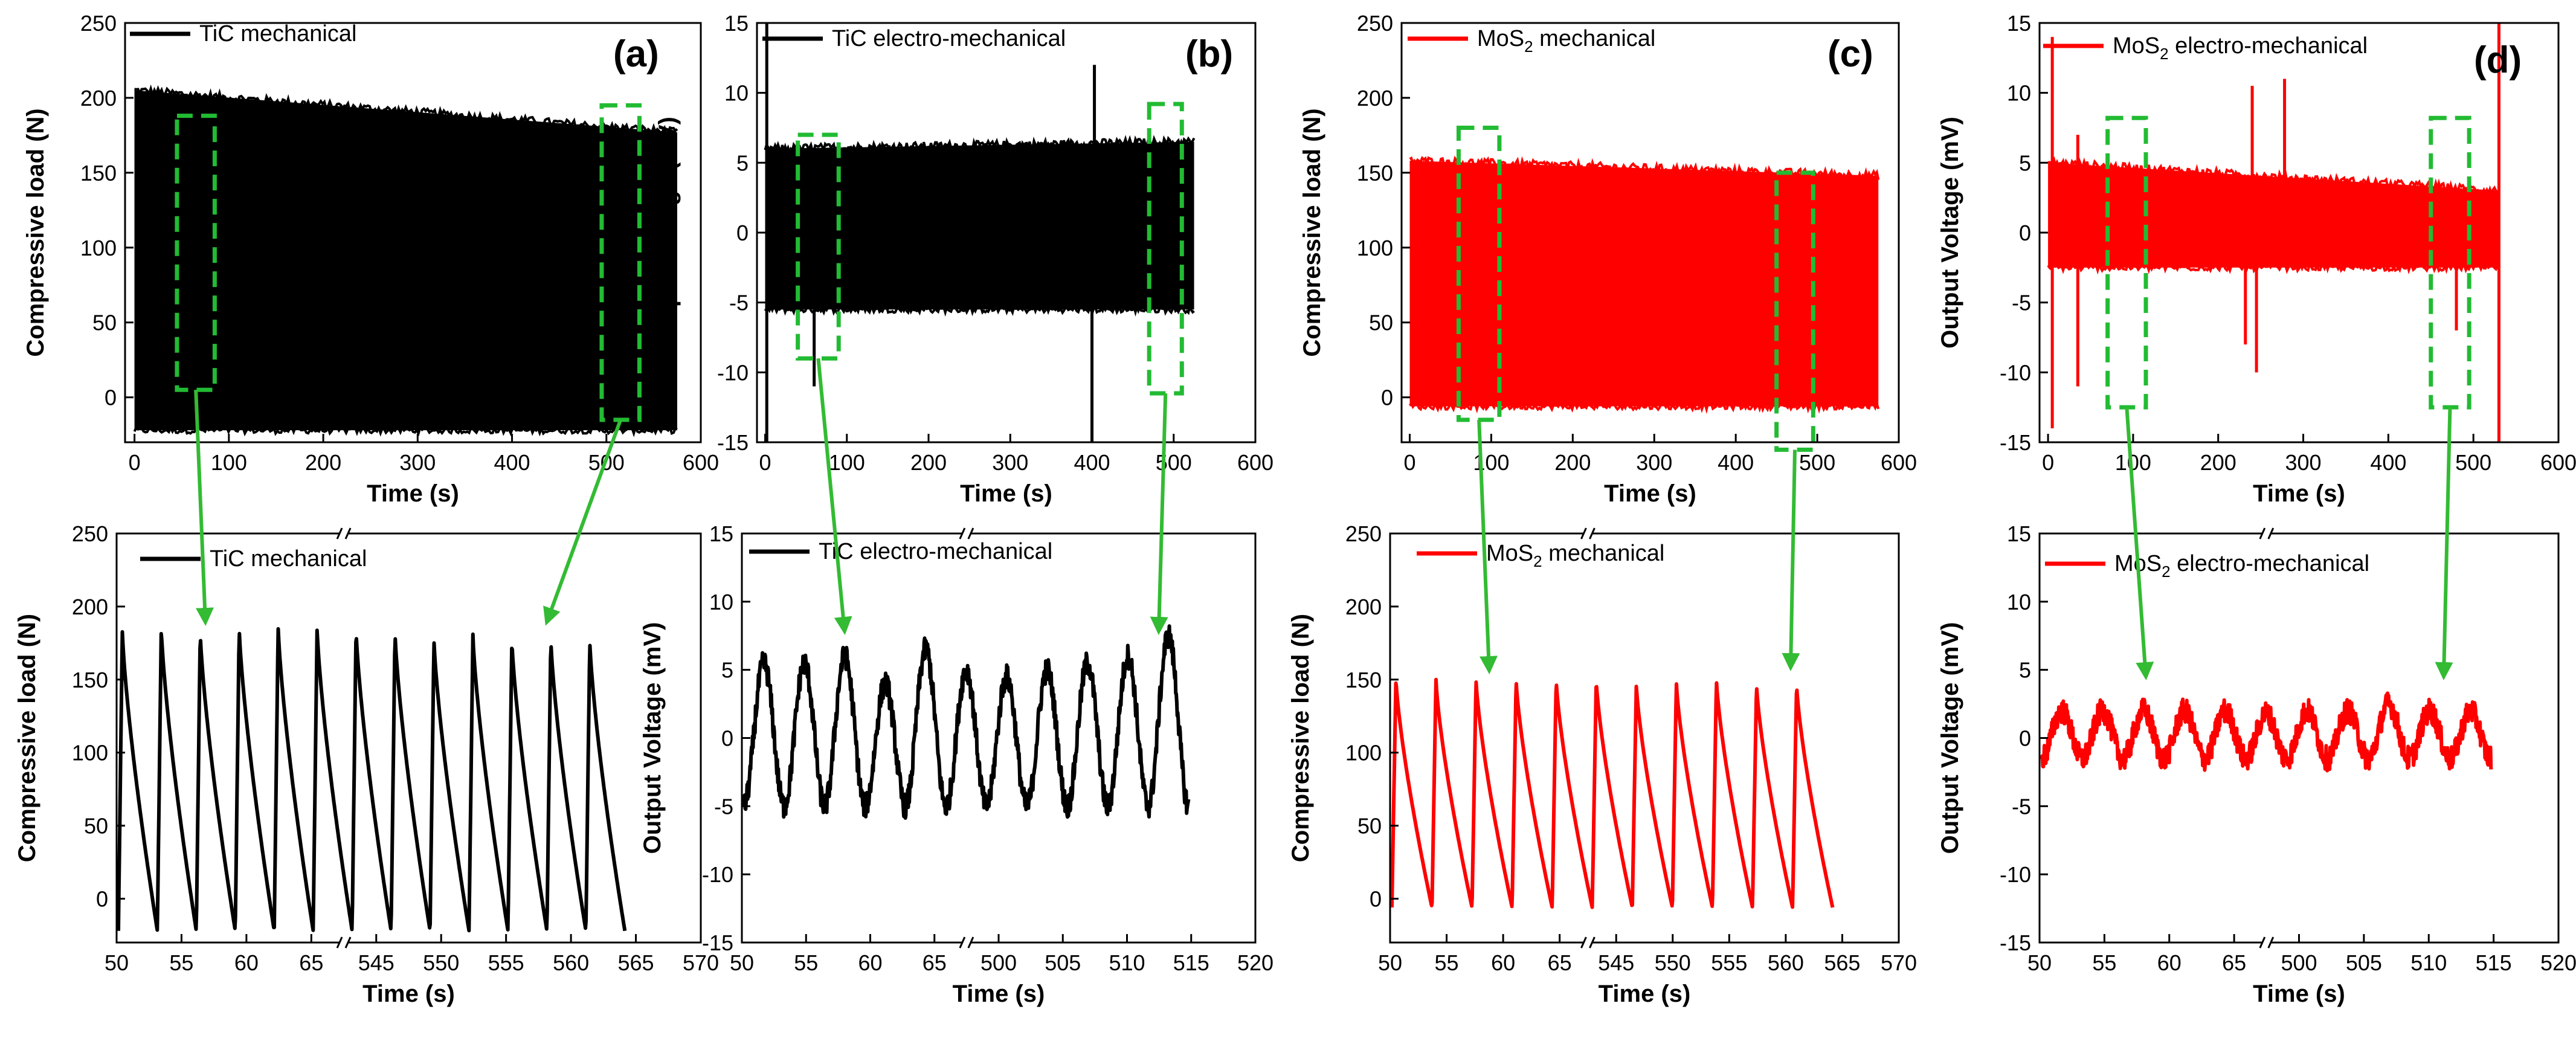  What do you see at coordinates (2169, 962) in the screenshot?
I see `x-tick-label: 60` at bounding box center [2169, 962].